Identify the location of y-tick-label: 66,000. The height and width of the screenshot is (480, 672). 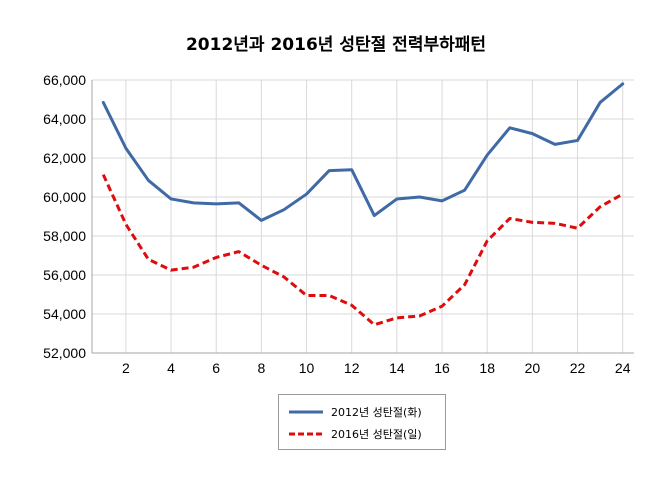
(64, 80).